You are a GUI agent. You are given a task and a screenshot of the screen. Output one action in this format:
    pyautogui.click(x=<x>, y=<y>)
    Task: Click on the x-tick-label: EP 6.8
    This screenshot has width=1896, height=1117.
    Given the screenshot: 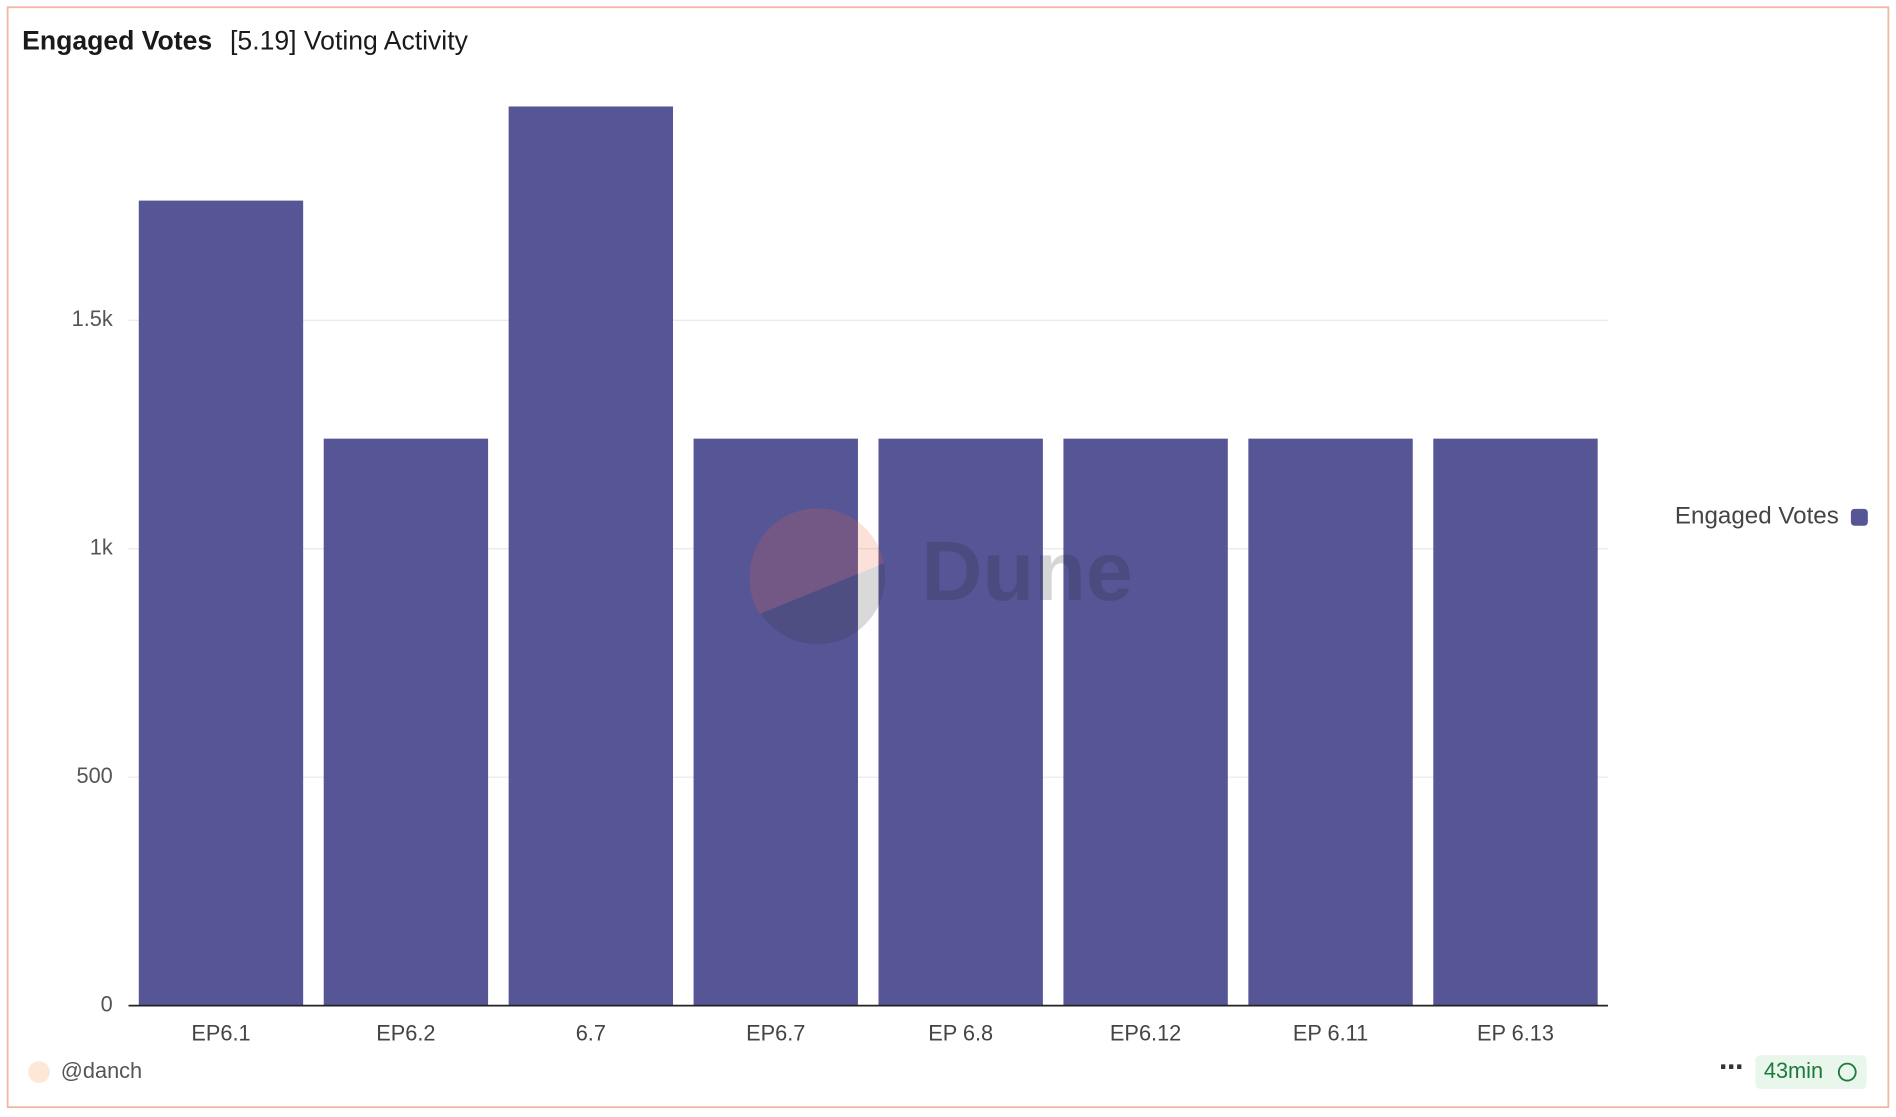 What is the action you would take?
    pyautogui.click(x=960, y=1032)
    